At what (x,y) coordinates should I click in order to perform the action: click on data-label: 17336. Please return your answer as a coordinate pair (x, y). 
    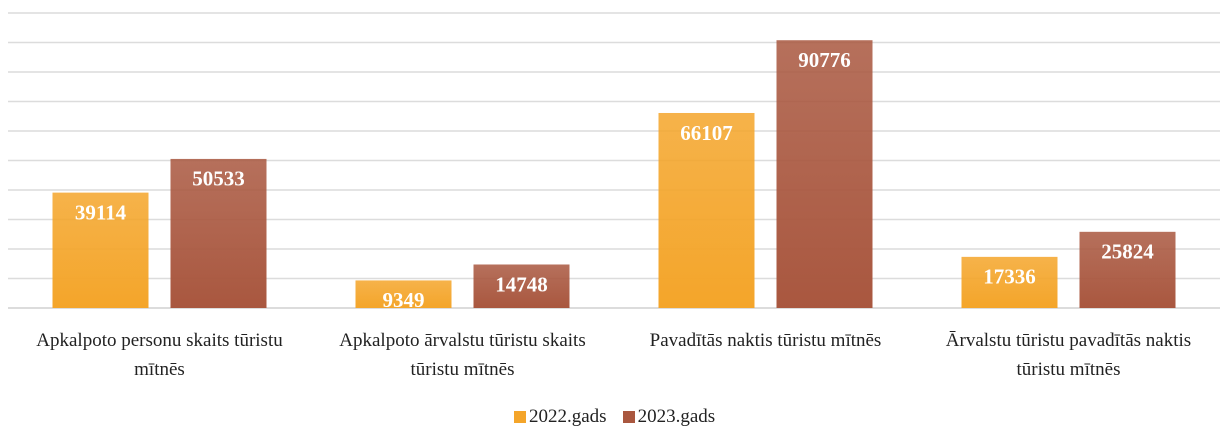
    Looking at the image, I should click on (1009, 277).